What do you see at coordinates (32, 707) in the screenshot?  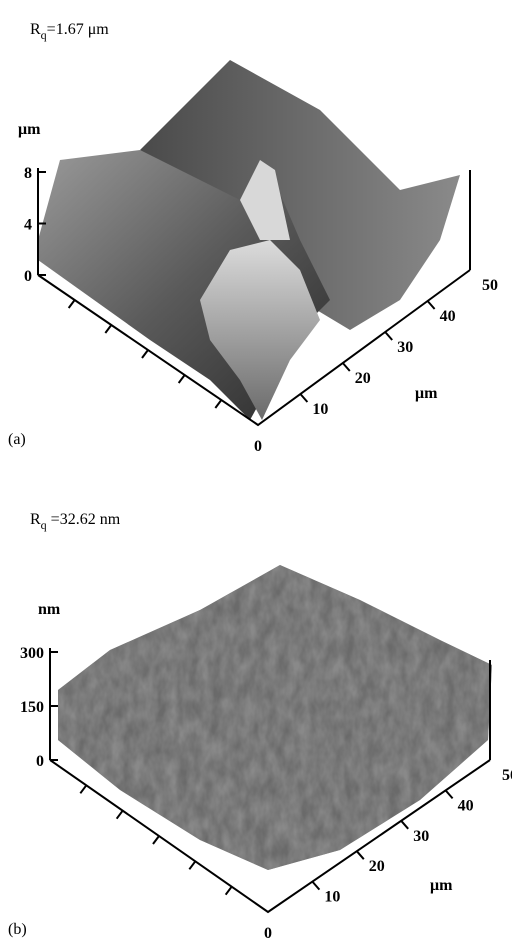 I see `z-tick-label: 150` at bounding box center [32, 707].